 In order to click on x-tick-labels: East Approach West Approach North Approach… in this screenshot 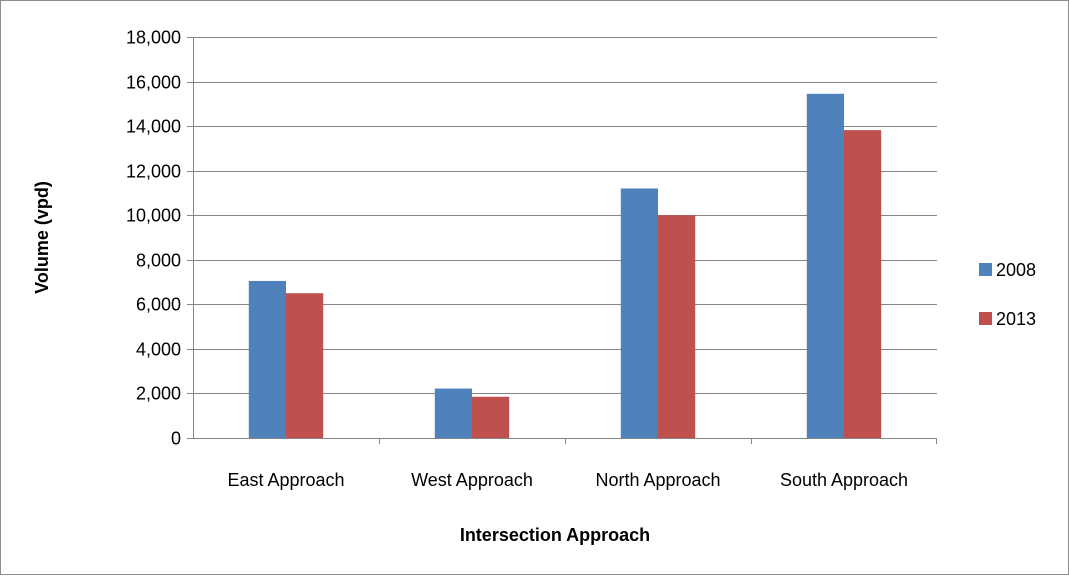, I will do `click(567, 480)`.